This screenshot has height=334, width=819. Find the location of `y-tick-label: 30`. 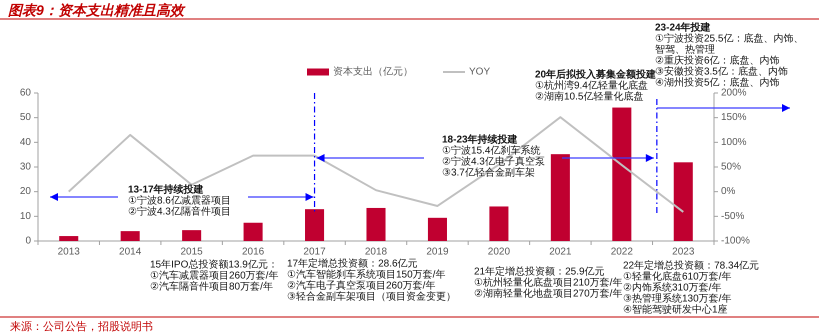

y-tick-label: 30 is located at coordinates (26, 167).